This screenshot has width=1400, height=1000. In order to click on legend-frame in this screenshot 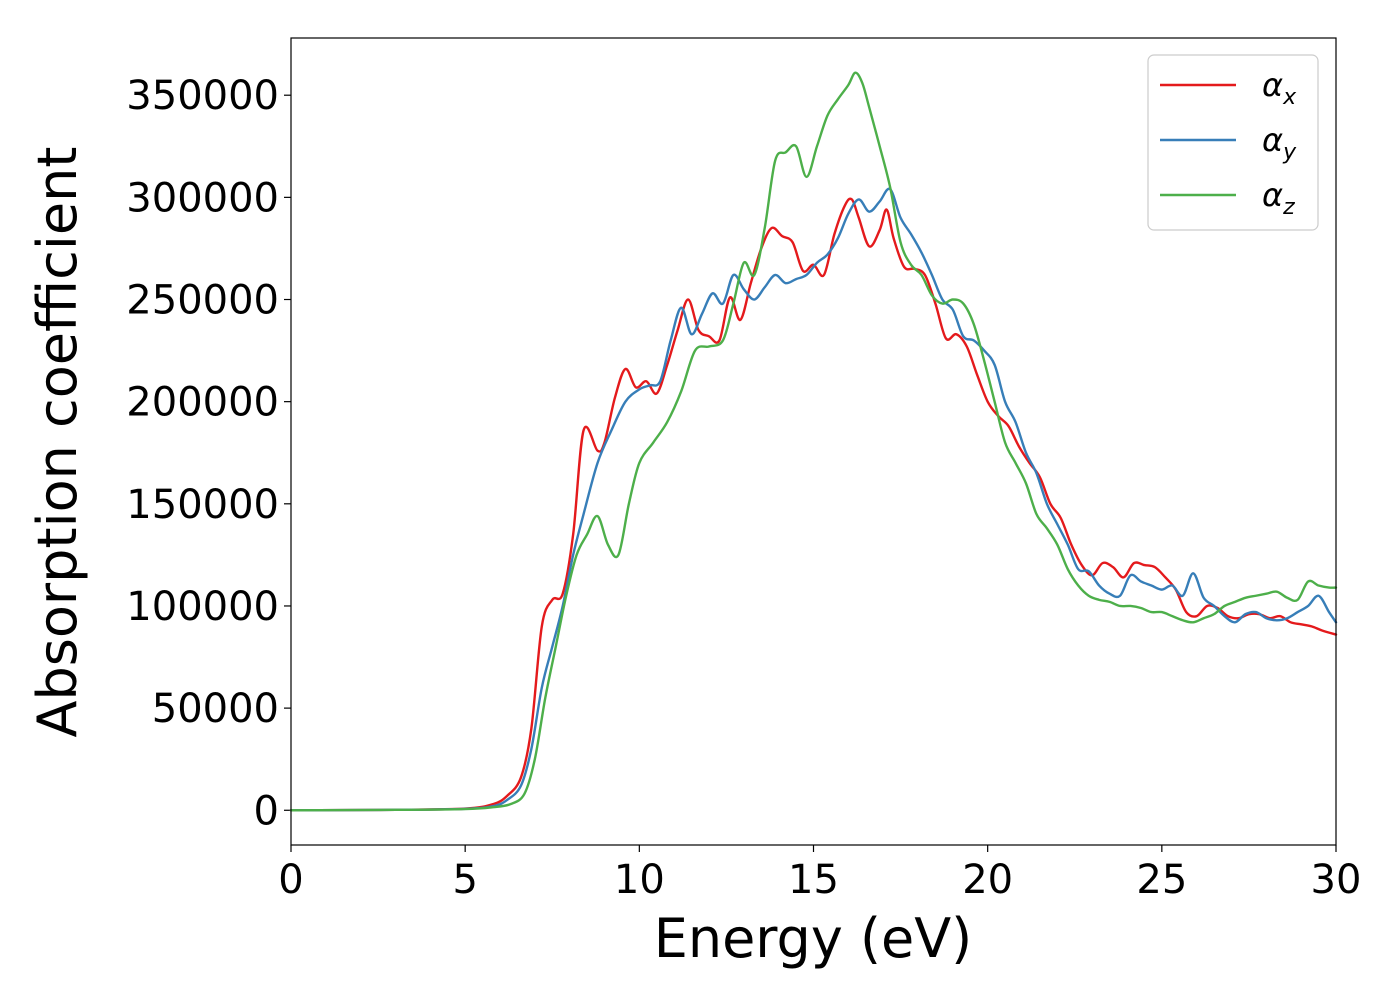, I will do `click(1233, 142)`.